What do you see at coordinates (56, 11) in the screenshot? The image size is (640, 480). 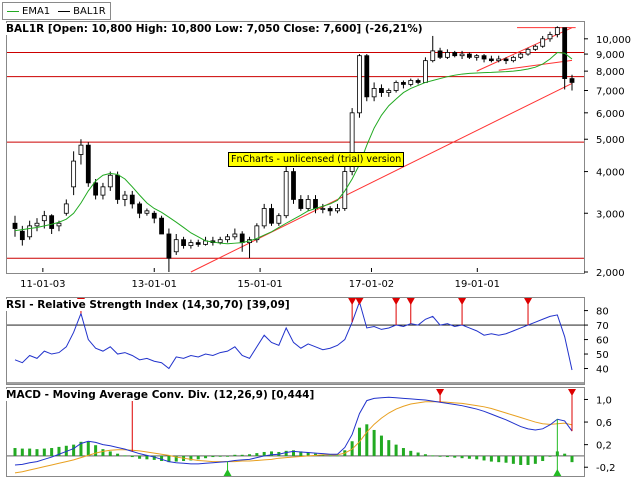 I see `legend: EMA1 BAL1R` at bounding box center [56, 11].